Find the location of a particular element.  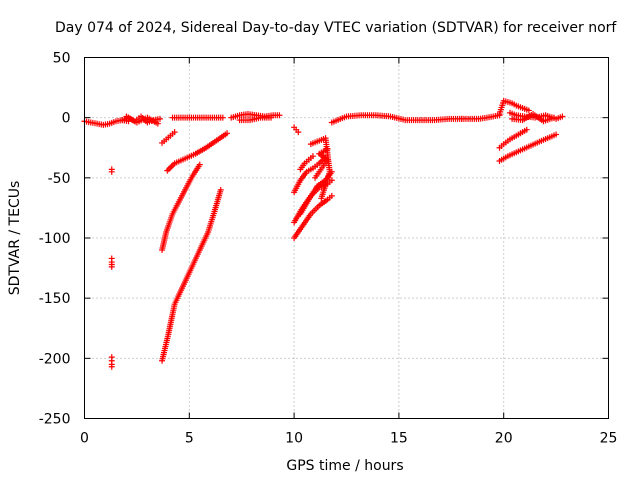

y-tick-label: -250 is located at coordinates (55, 420).